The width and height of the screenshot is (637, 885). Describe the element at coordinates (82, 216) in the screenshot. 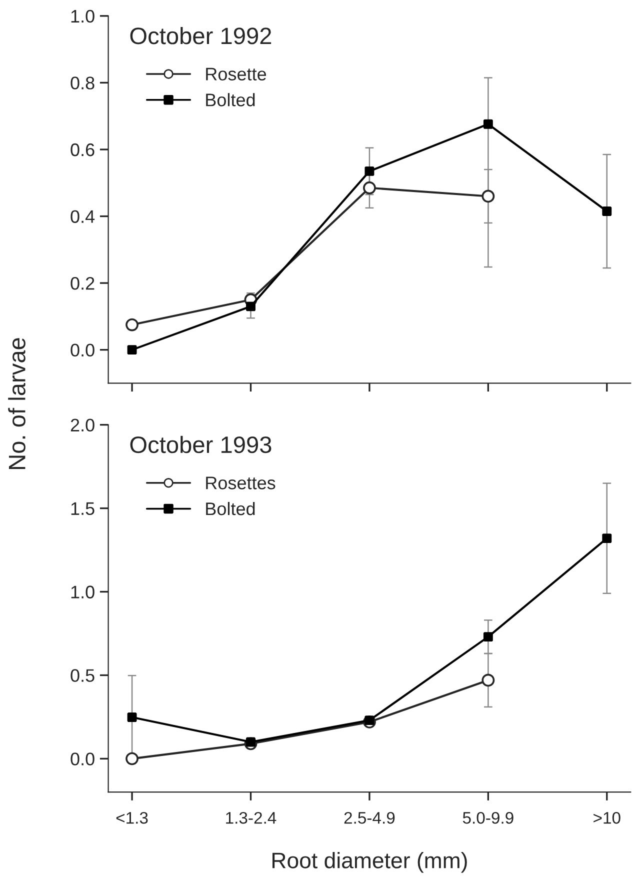

I see `y-tick-label: 0.4` at that location.